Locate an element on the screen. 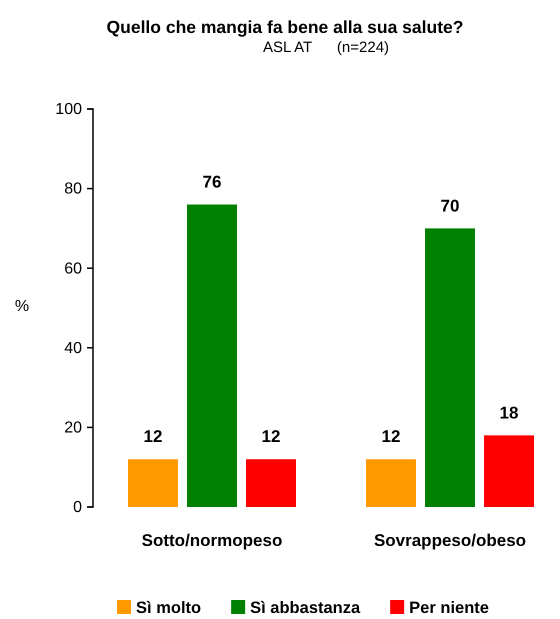 The image size is (560, 619). y-tick-label: 20 is located at coordinates (73, 428).